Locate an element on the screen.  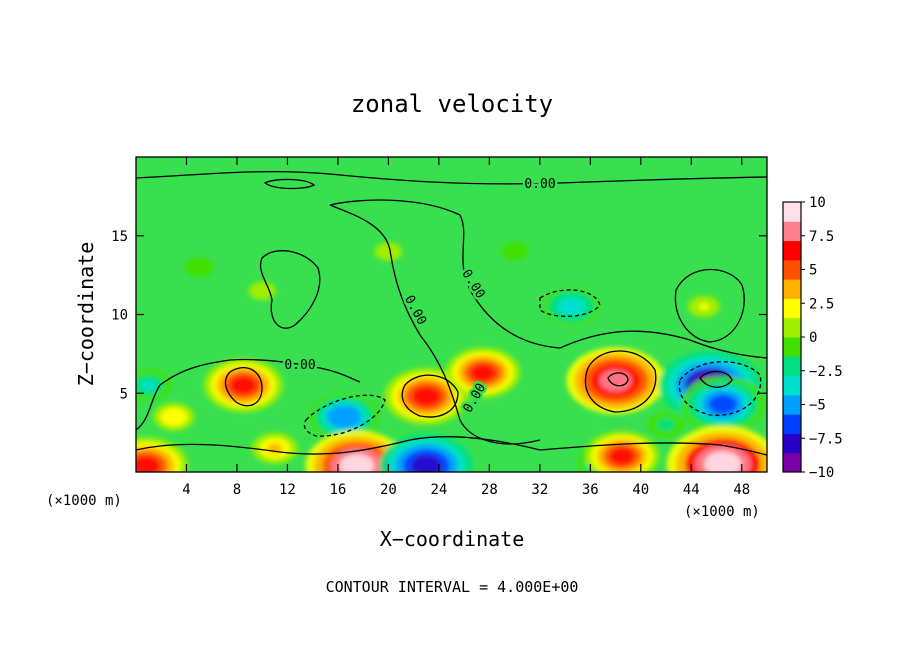
colorbar-tick-label: 5 is located at coordinates (813, 271).